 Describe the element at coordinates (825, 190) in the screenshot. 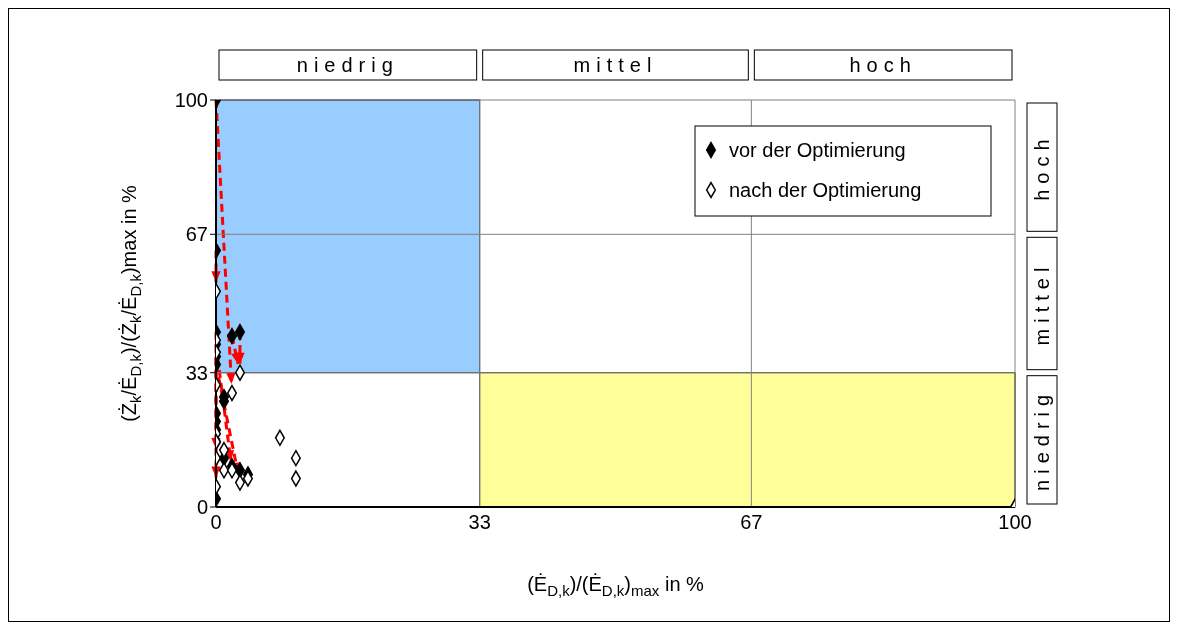

I see `legend-label: nach der Optimierung` at that location.